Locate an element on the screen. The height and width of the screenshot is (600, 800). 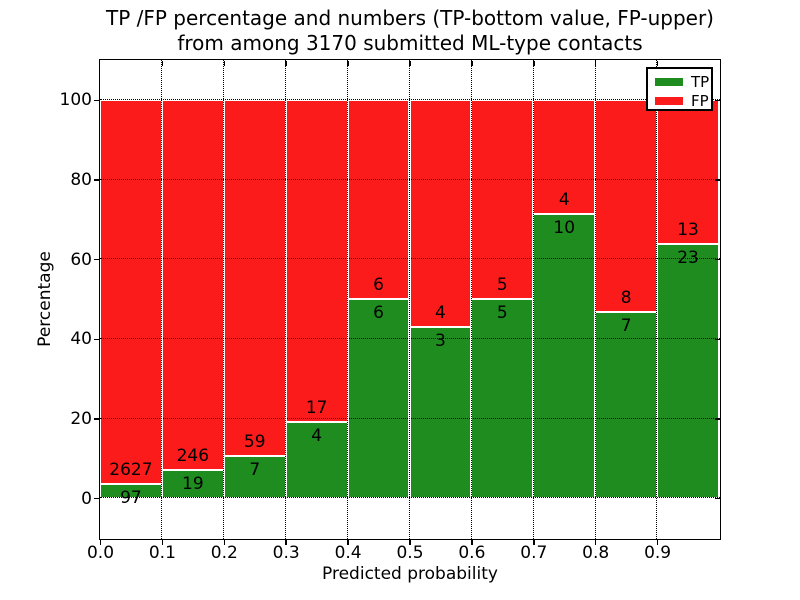
tp-count-label: 6 is located at coordinates (378, 313).